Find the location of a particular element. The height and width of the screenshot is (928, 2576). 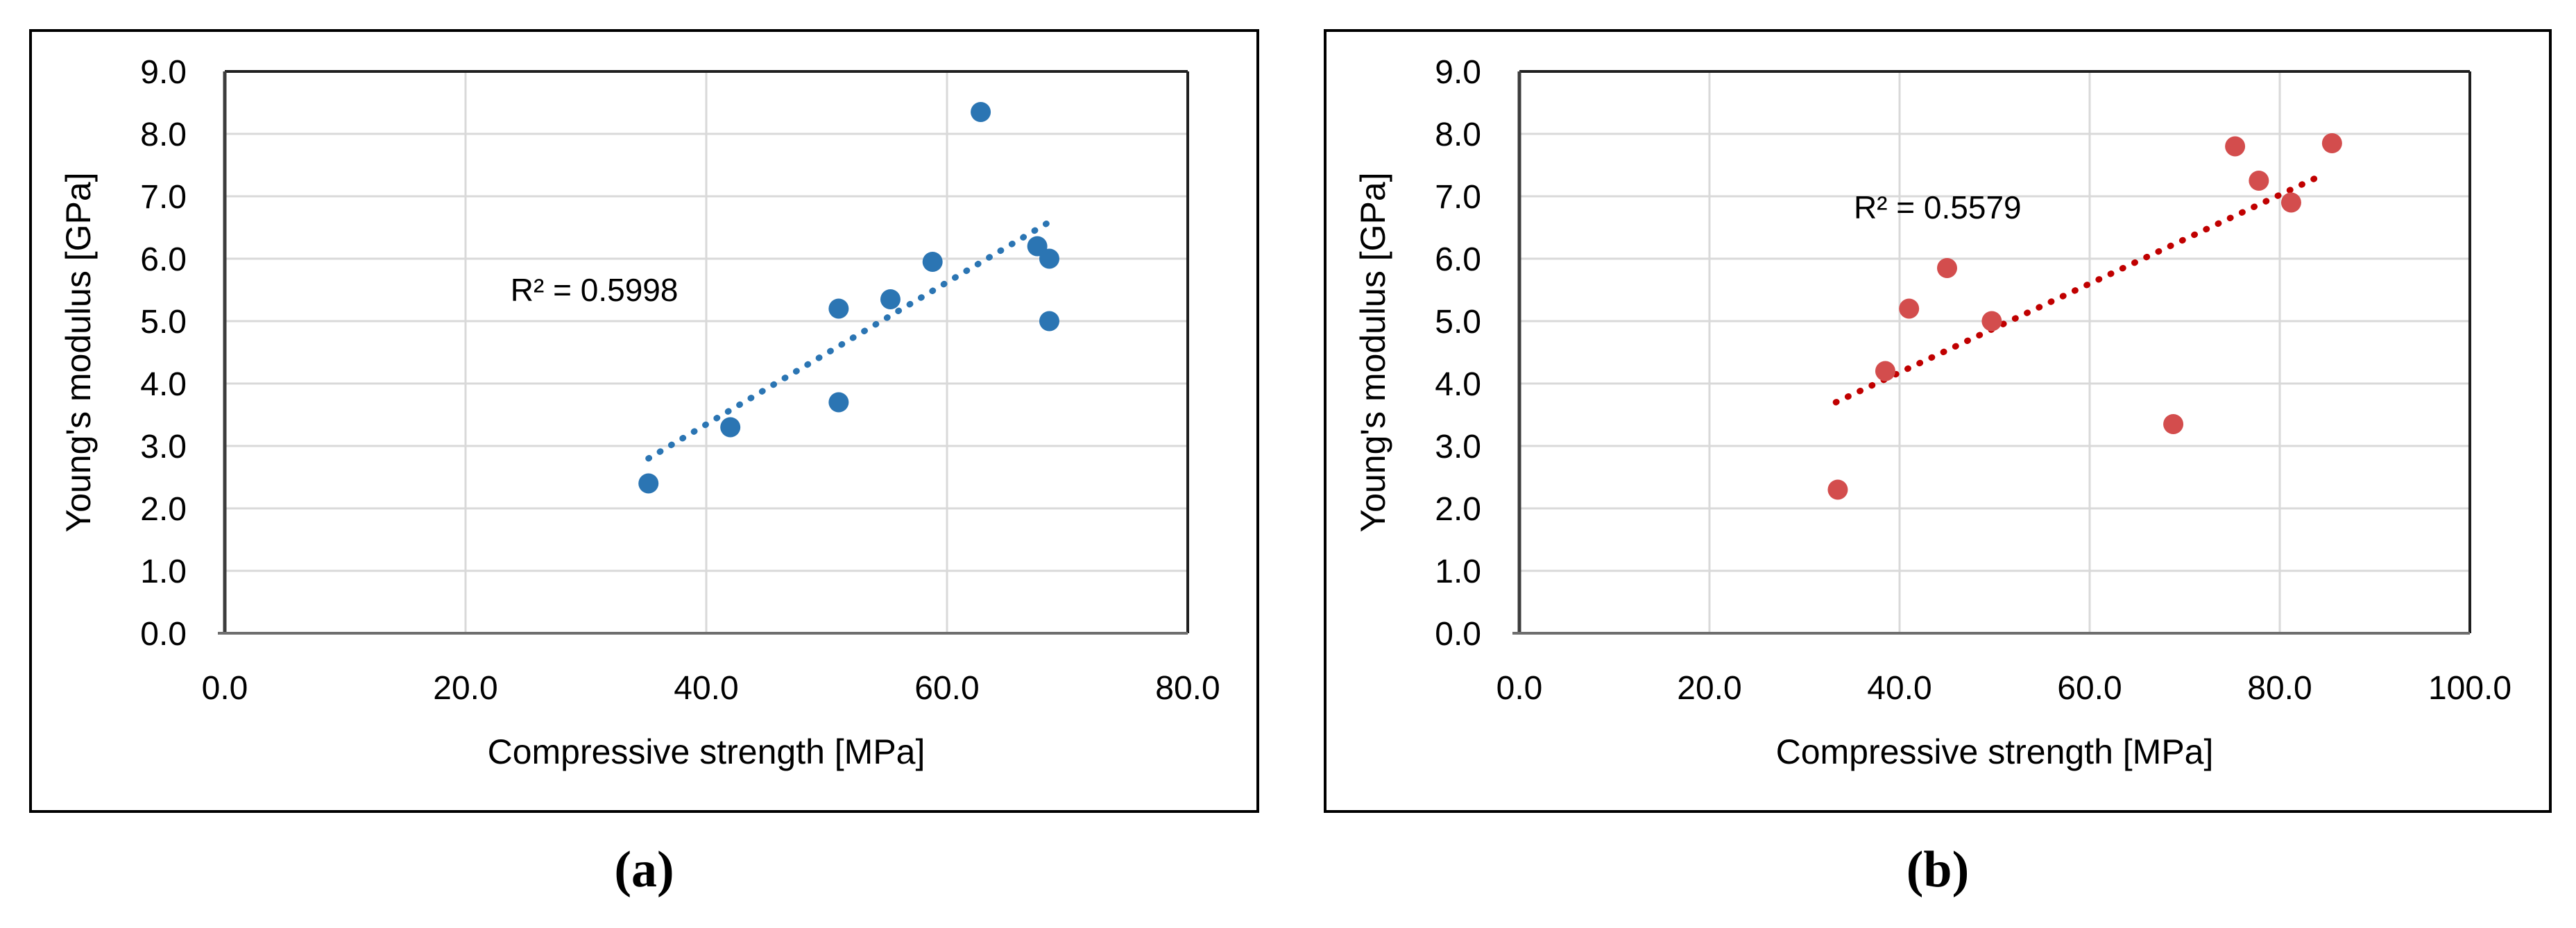

r-squared-annotation: R² = 0.5579 is located at coordinates (1938, 207).